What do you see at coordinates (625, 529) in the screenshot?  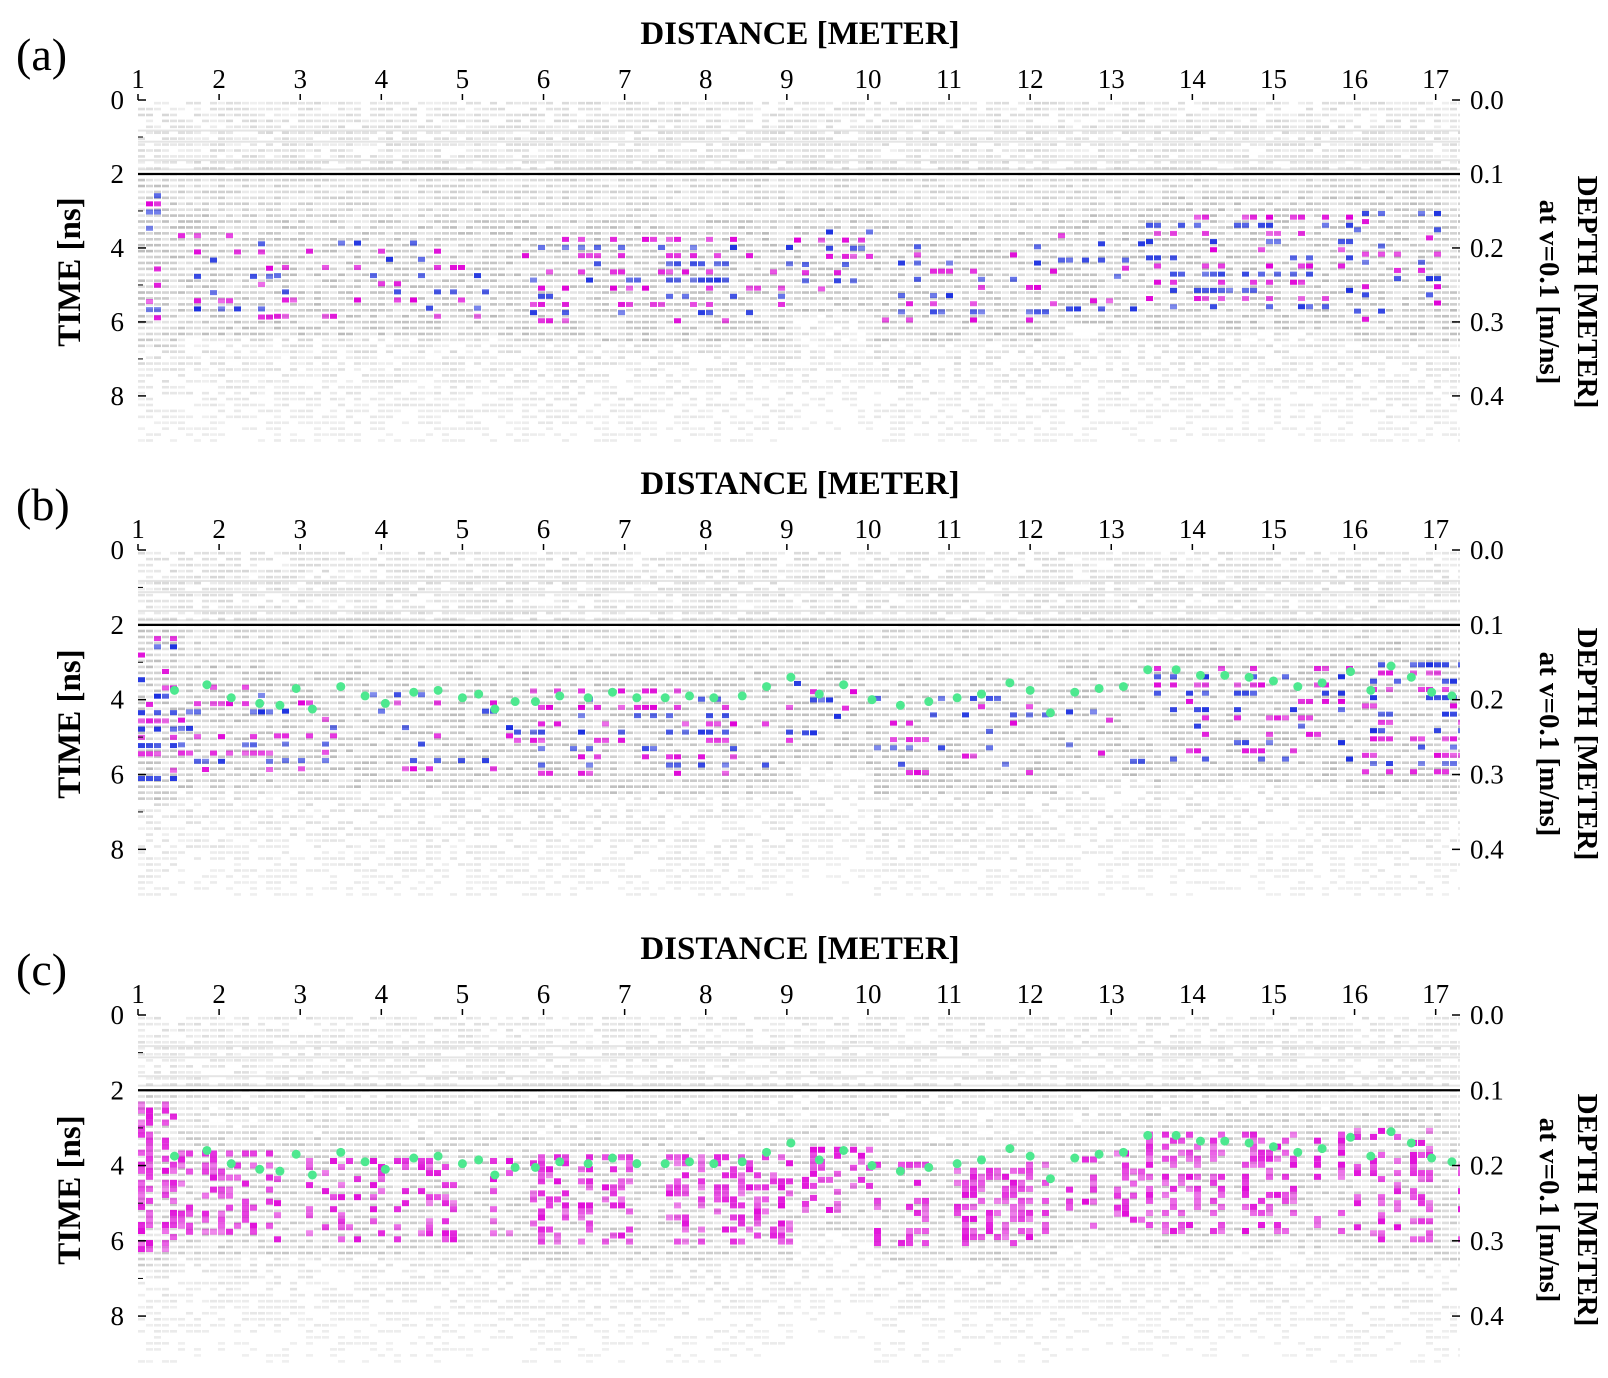 I see `x-tick-label: 7` at bounding box center [625, 529].